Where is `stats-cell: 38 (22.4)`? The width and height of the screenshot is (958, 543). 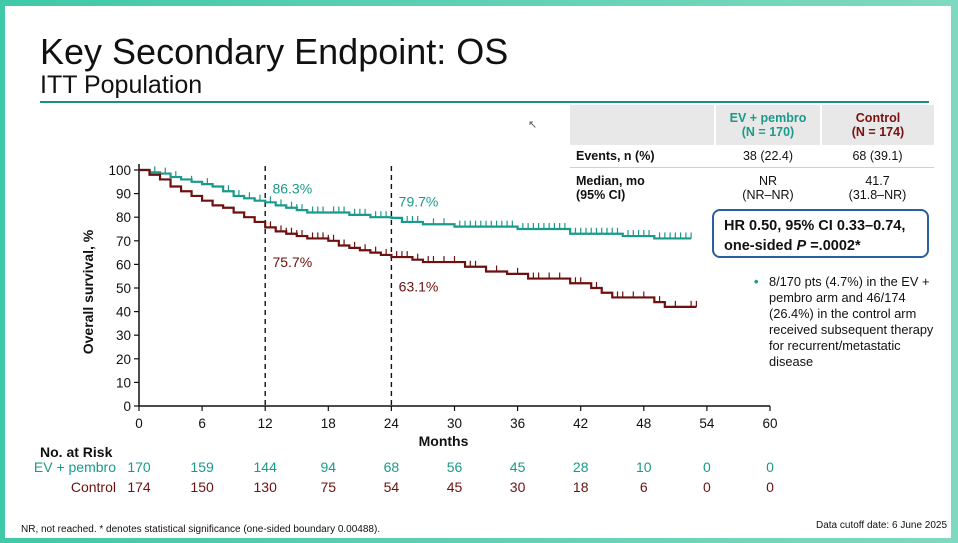 stats-cell: 38 (22.4) is located at coordinates (768, 156).